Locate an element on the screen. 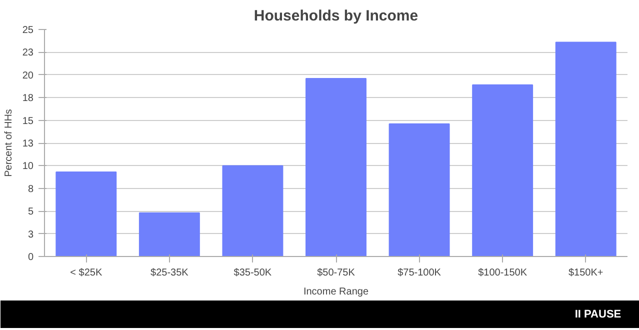 The image size is (639, 330). y-axis-title: Percent of HHs is located at coordinates (8, 143).